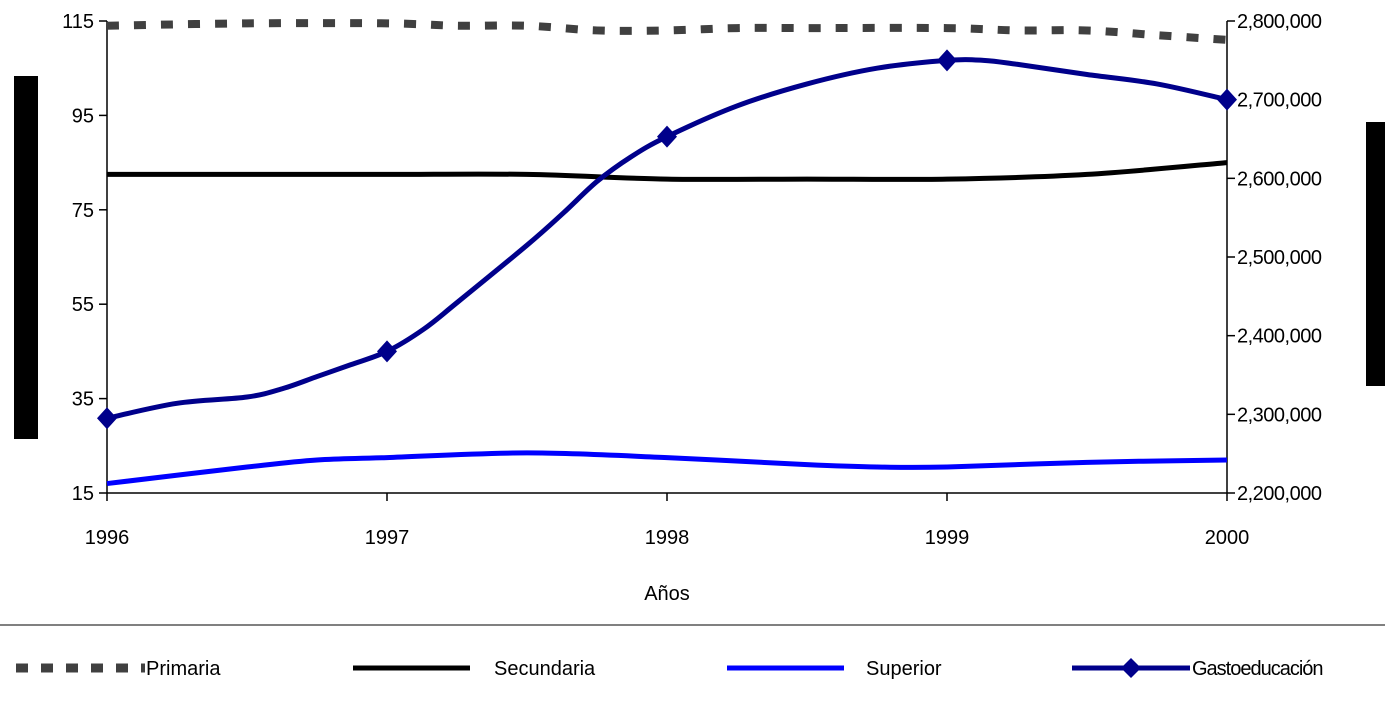 The height and width of the screenshot is (716, 1385). Describe the element at coordinates (545, 669) in the screenshot. I see `legend-label-secundaria: Secundaria` at that location.